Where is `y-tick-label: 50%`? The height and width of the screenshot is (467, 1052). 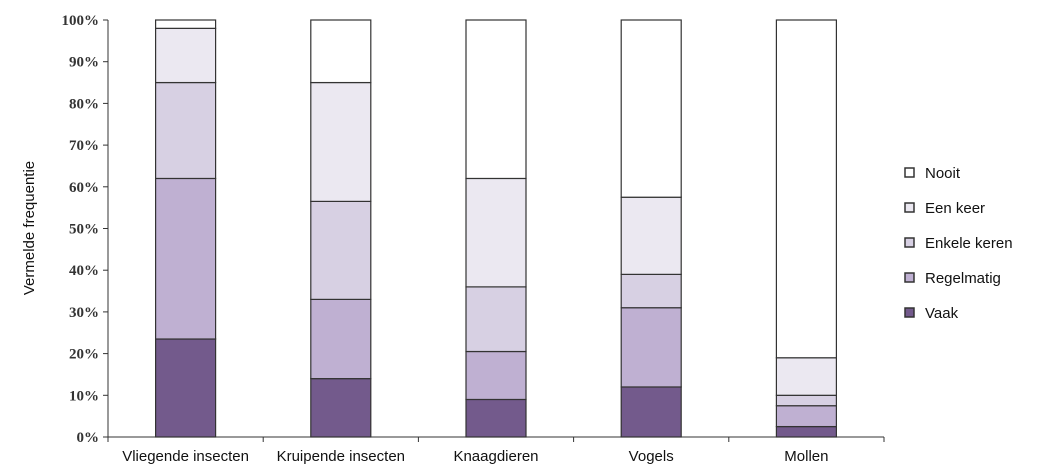 y-tick-label: 50% is located at coordinates (84, 230).